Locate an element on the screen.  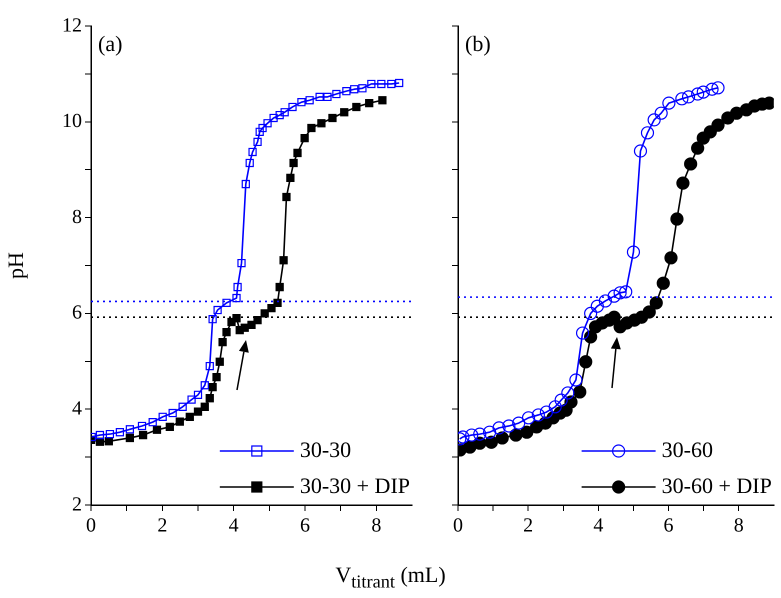
x-tick-label: 2 is located at coordinates (528, 525).